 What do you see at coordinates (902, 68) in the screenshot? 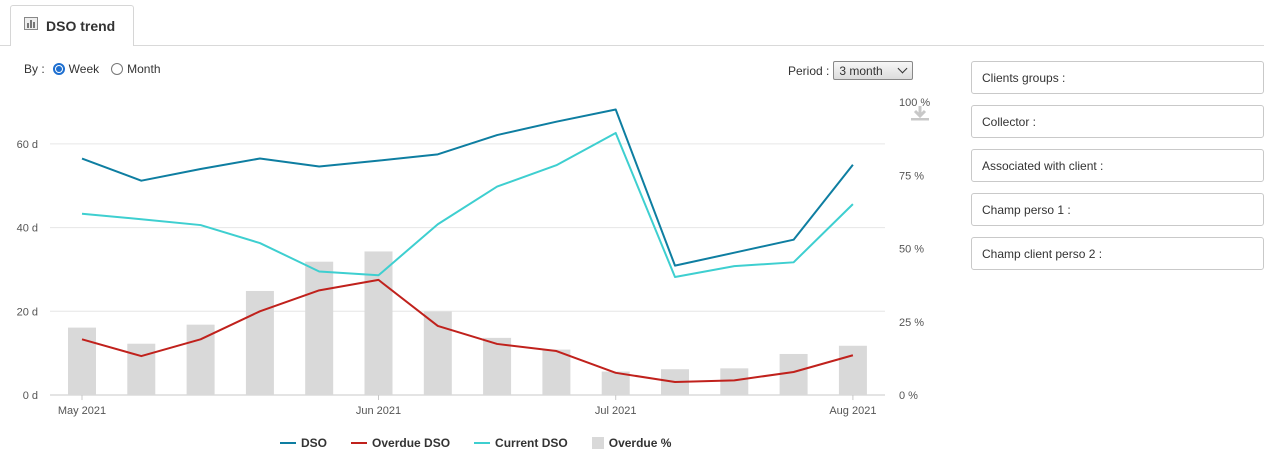
I see `chevron-down-icon` at bounding box center [902, 68].